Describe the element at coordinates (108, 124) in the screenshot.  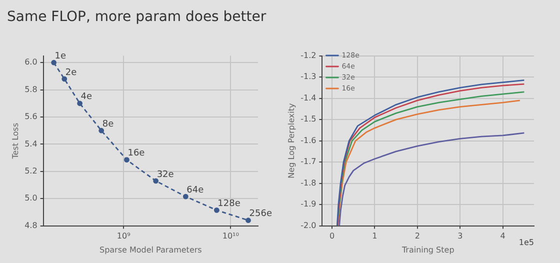
I see `annotation: 8e` at that location.